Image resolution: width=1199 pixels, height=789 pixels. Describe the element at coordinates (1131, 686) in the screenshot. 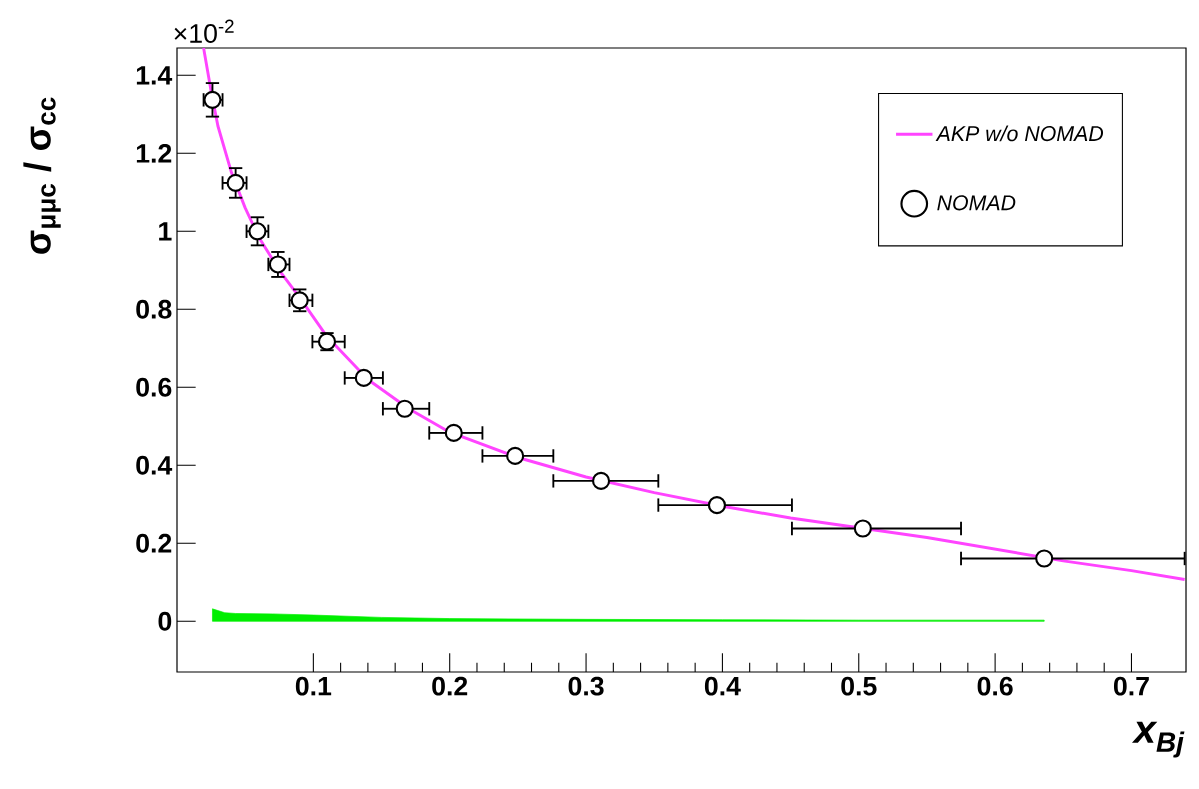

I see `x-tick-label: 0.7` at that location.